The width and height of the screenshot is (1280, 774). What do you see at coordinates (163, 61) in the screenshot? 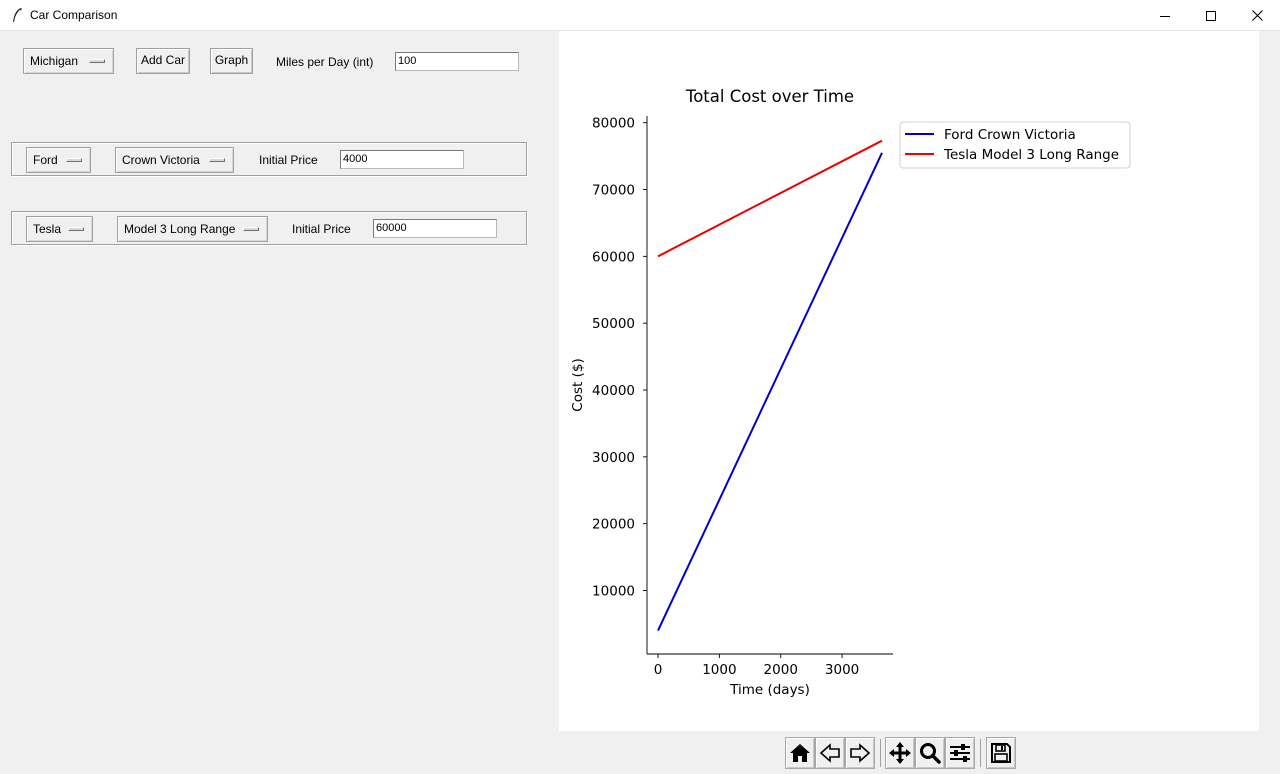
I see `add-car-button: Add Car` at bounding box center [163, 61].